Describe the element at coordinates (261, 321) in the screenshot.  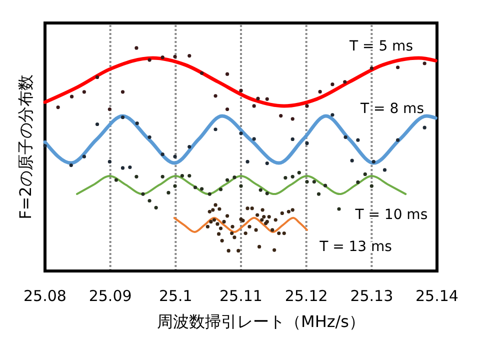
I see `x-axis-title: 周波数掃引レート（MHz/s）` at that location.